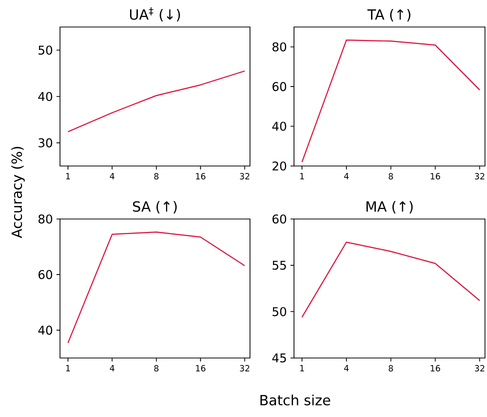 The image size is (487, 417). Describe the element at coordinates (279, 358) in the screenshot. I see `y-tick-label: 45` at that location.